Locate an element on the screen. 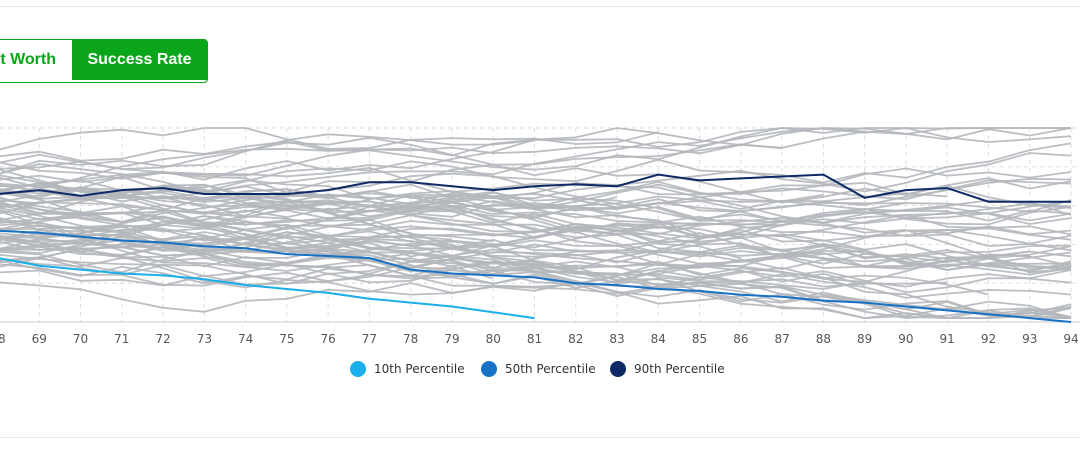 Image resolution: width=1080 pixels, height=454 pixels. legend-label-p50: 50th Percentile is located at coordinates (550, 369).